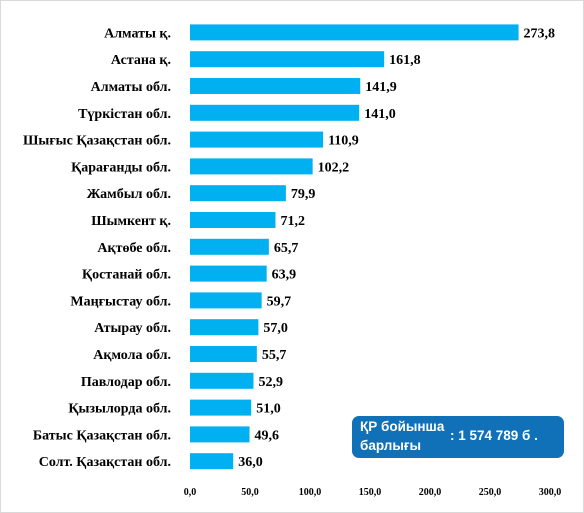 This screenshot has width=584, height=513. I want to click on data-label: 49,6, so click(267, 435).